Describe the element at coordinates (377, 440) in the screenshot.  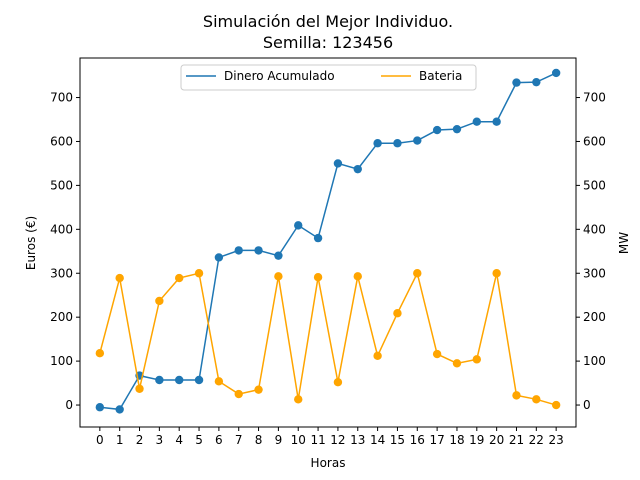
I see `x-tick-label: 14` at that location.